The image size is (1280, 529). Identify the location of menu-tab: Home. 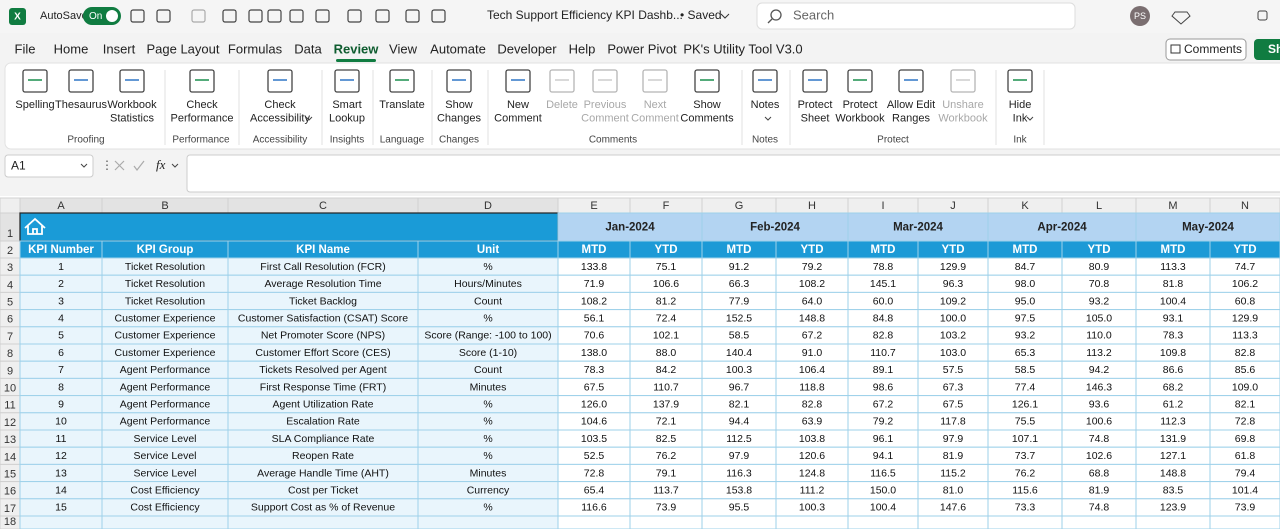
(71, 48).